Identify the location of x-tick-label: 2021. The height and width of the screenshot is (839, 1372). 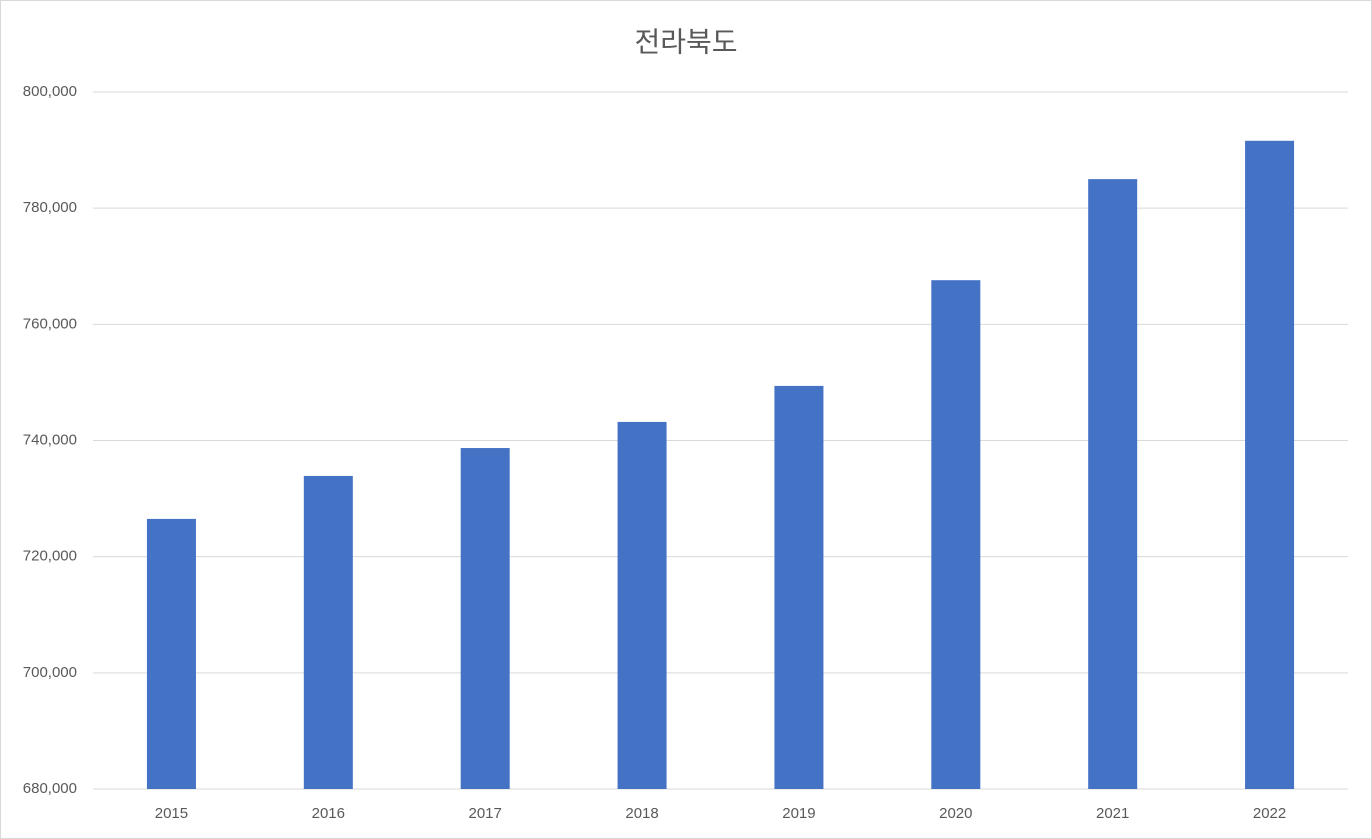
(1112, 813).